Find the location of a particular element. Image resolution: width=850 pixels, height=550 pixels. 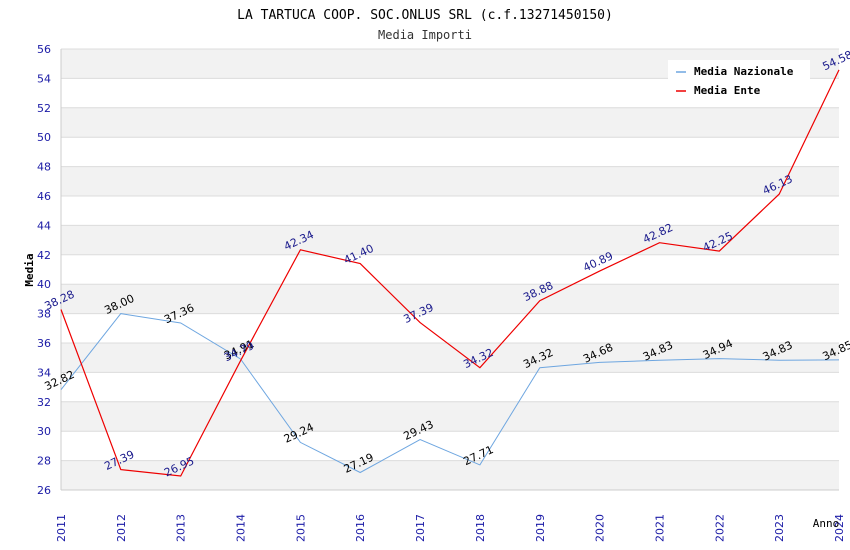

y-tick-label: 26 is located at coordinates (44, 490).